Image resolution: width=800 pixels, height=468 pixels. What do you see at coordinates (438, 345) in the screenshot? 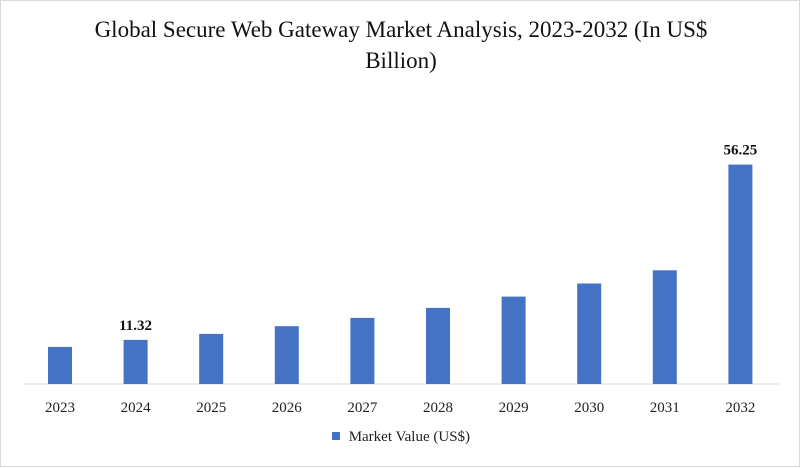
I see `bar-2028` at bounding box center [438, 345].